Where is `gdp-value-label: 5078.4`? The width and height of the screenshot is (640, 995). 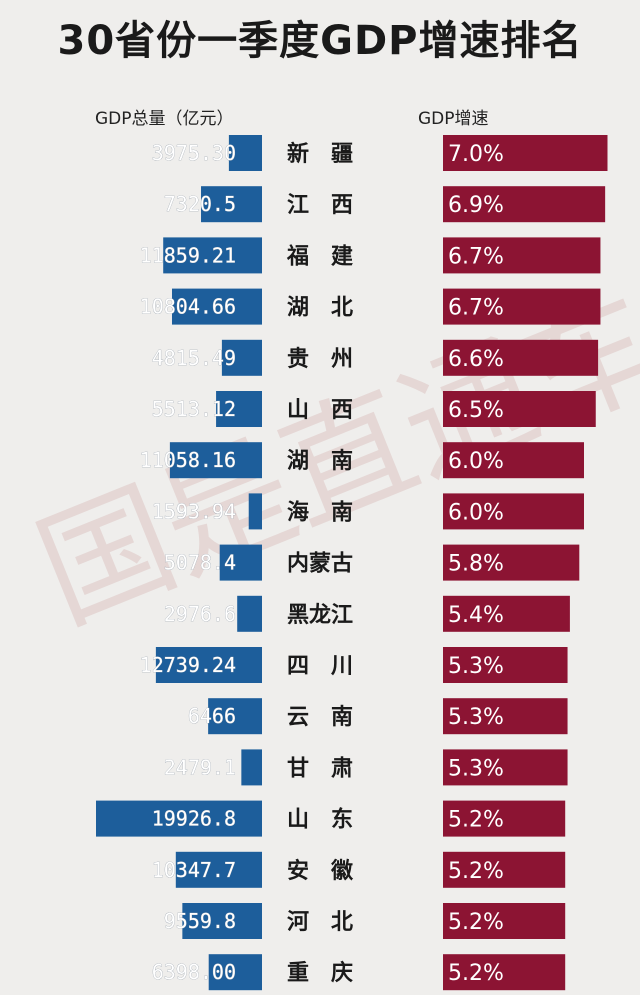 gdp-value-label: 5078.4 is located at coordinates (200, 563).